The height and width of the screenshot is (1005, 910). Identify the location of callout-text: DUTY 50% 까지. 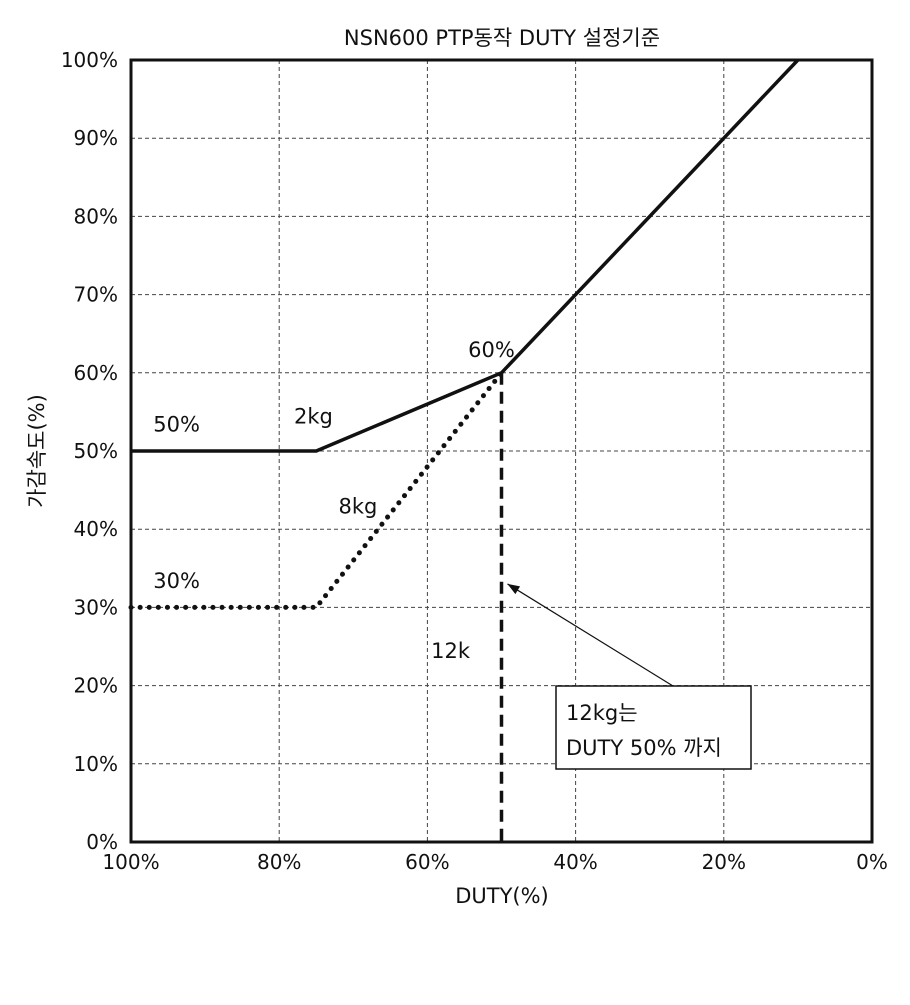
(644, 748).